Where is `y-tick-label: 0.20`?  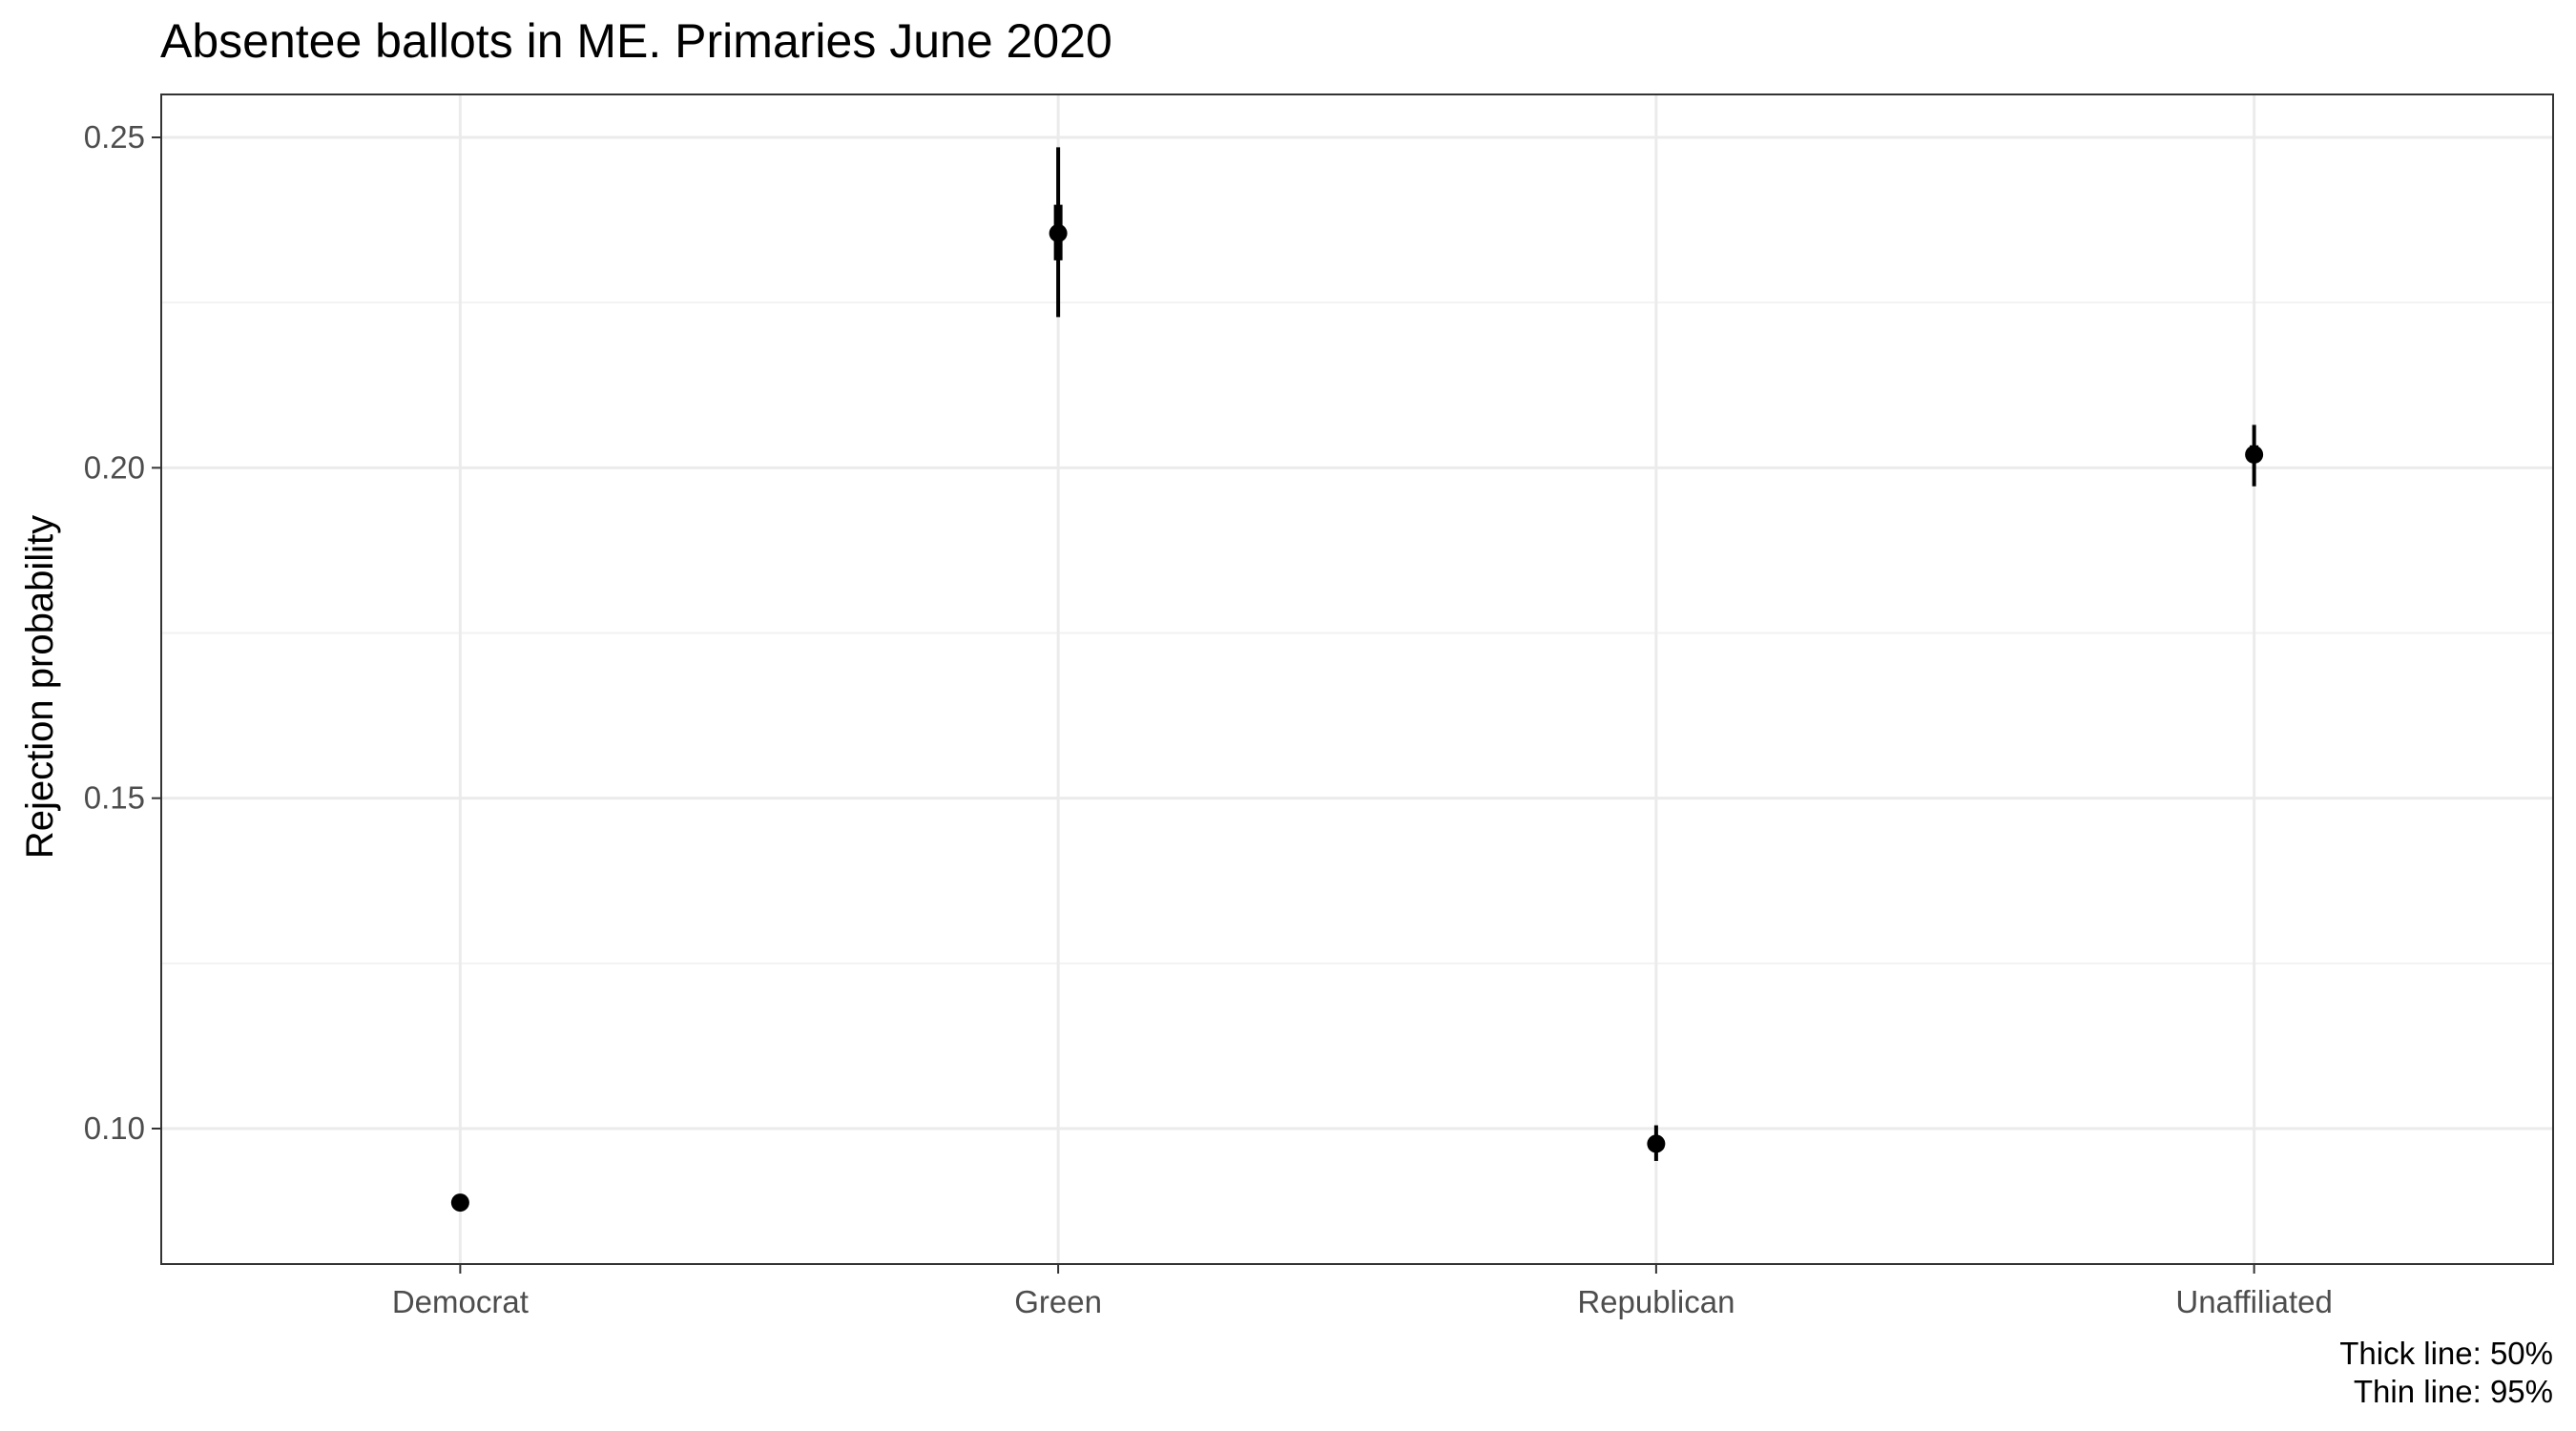 y-tick-label: 0.20 is located at coordinates (114, 467).